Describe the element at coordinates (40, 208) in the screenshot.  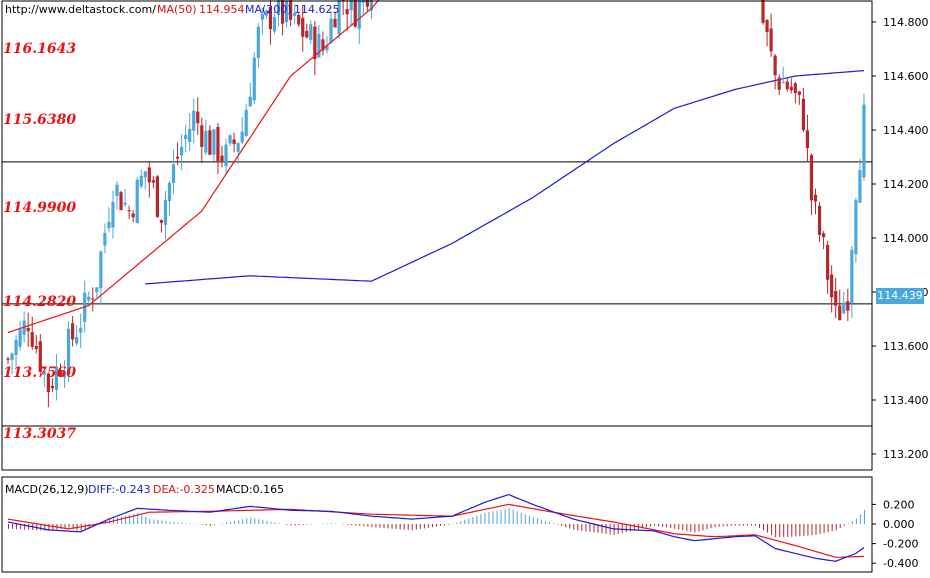
I see `fib-label-3: 114.9900` at that location.